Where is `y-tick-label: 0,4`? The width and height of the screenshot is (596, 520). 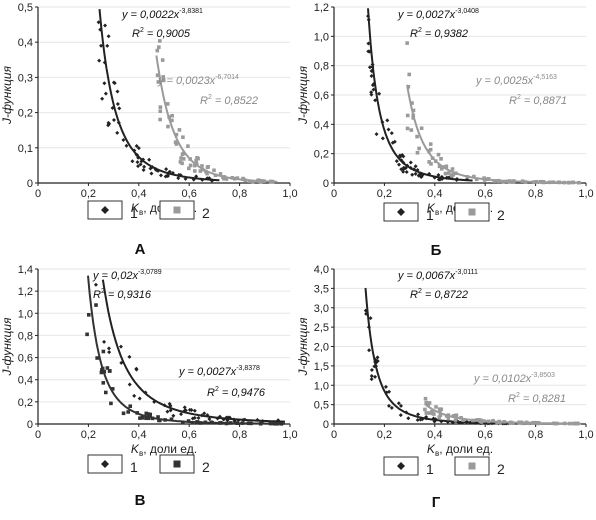 y-tick-label: 0,4 is located at coordinates (25, 43).